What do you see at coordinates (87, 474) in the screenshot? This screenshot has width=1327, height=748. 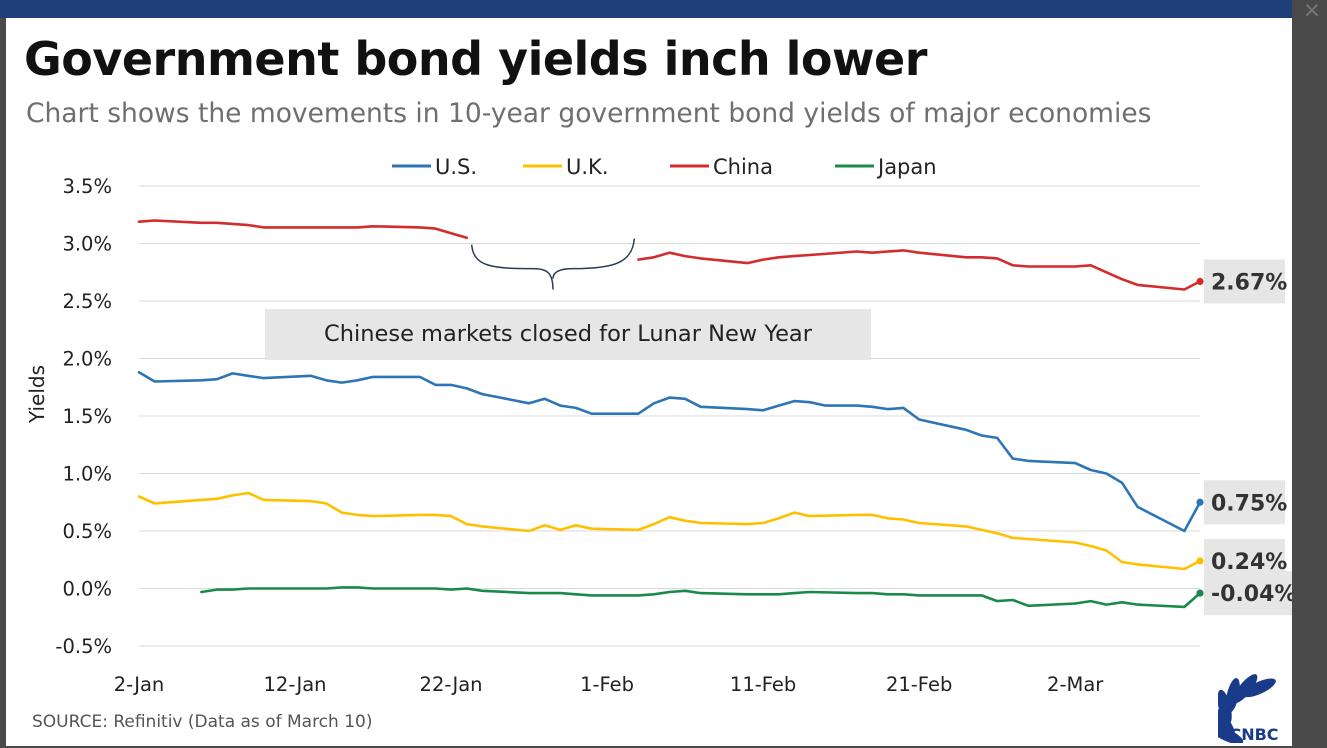 I see `y-tick-label: 1.0%` at bounding box center [87, 474].